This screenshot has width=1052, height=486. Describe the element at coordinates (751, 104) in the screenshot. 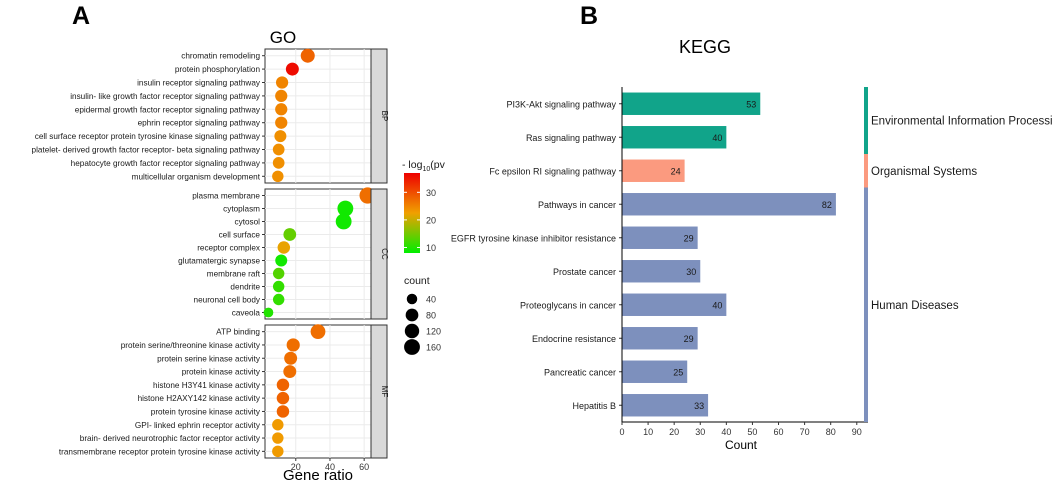

I see `kegg-bar-value: 53` at that location.